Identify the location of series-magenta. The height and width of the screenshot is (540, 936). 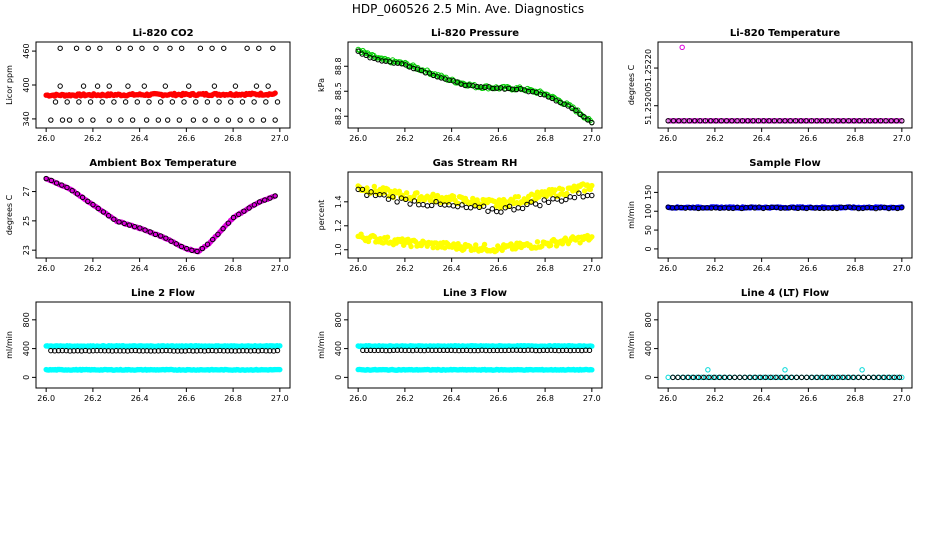
(160, 215).